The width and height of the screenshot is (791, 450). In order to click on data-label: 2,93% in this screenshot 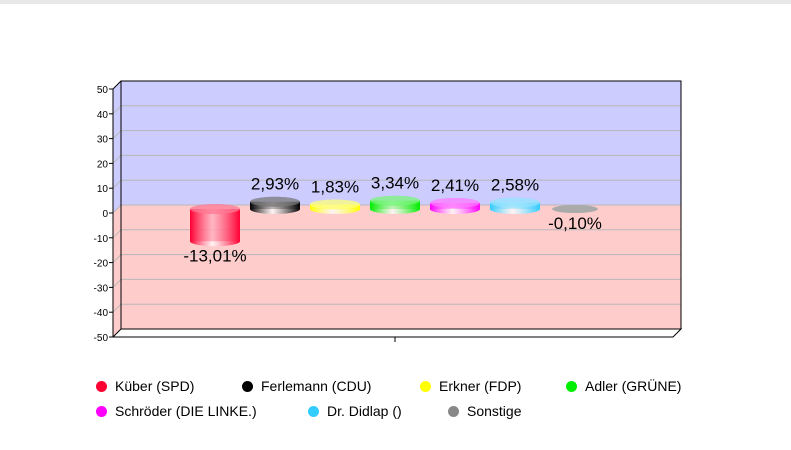, I will do `click(275, 184)`.